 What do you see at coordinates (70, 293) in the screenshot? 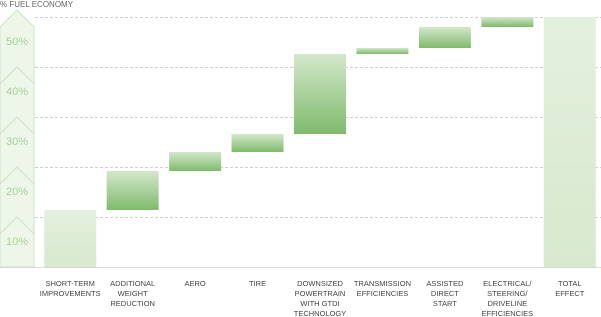
I see `x-tick-label: IMPROVEMENTS` at bounding box center [70, 293].